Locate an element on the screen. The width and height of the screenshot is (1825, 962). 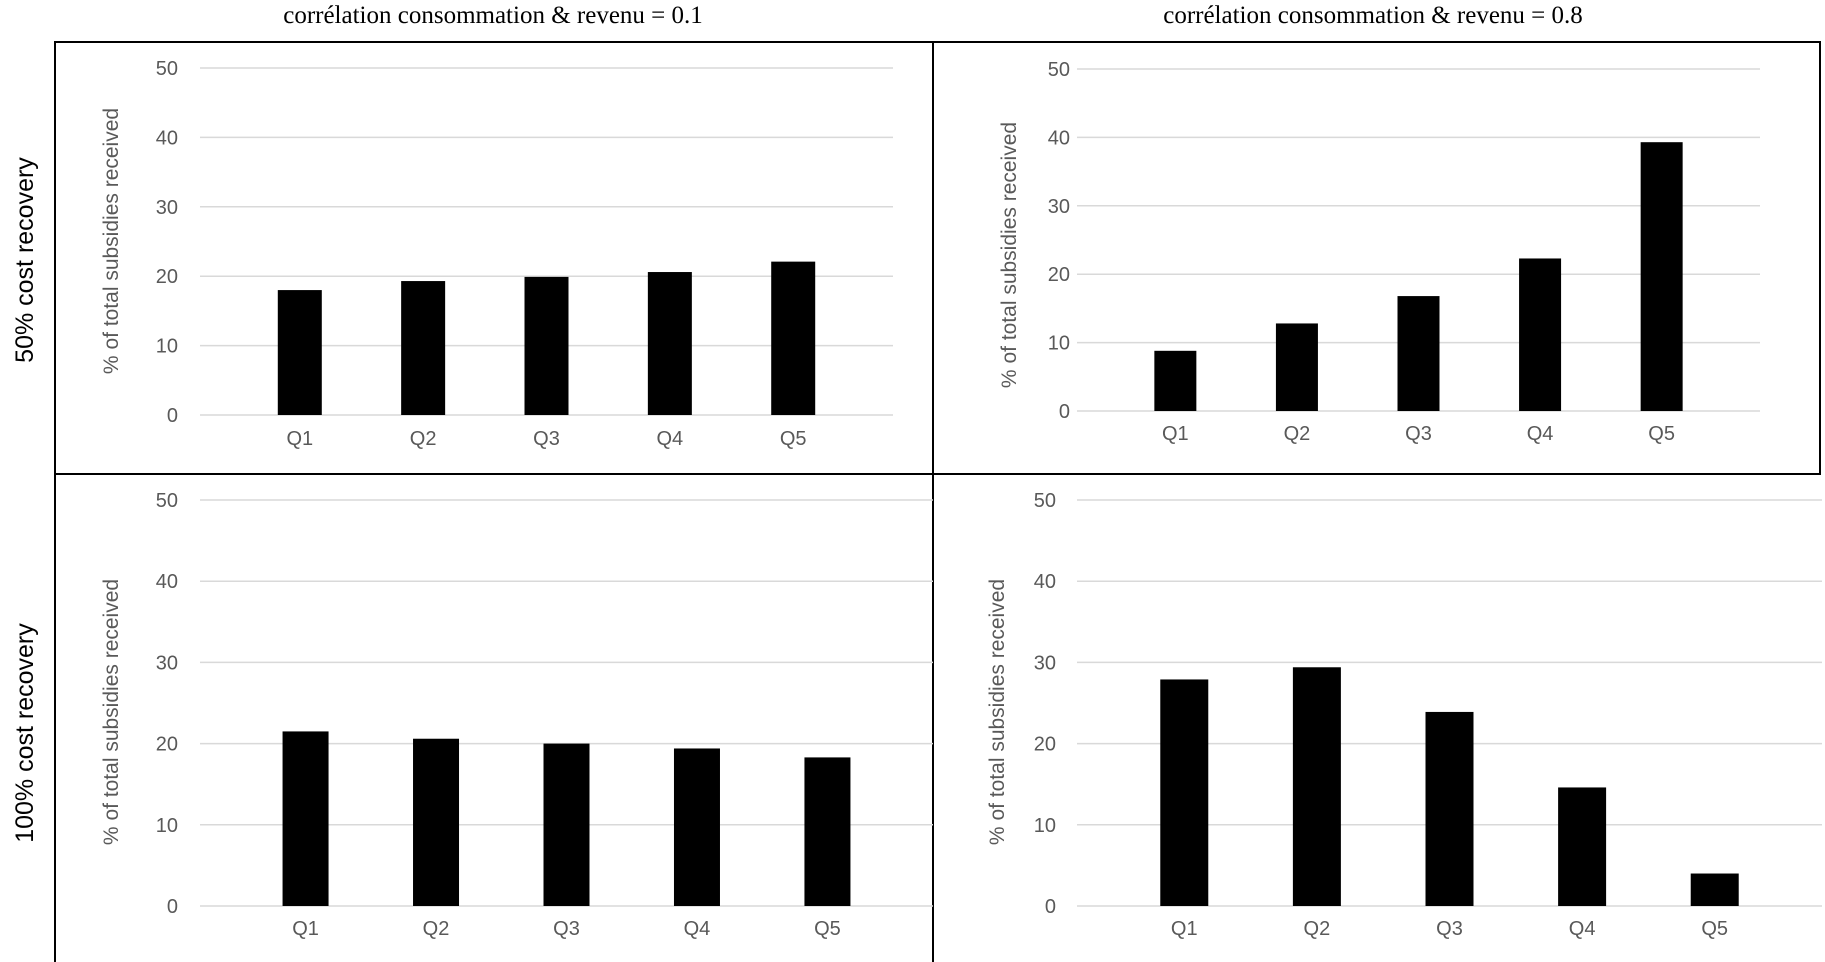
column-title-corr-0-1: corrélation consommation & revenu = 0.1 is located at coordinates (493, 15).